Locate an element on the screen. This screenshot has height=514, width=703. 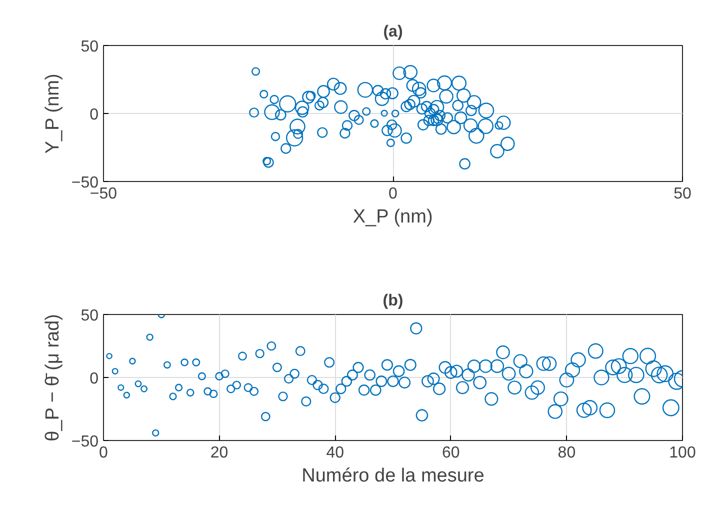
x-tick-label: 60 is located at coordinates (451, 453).